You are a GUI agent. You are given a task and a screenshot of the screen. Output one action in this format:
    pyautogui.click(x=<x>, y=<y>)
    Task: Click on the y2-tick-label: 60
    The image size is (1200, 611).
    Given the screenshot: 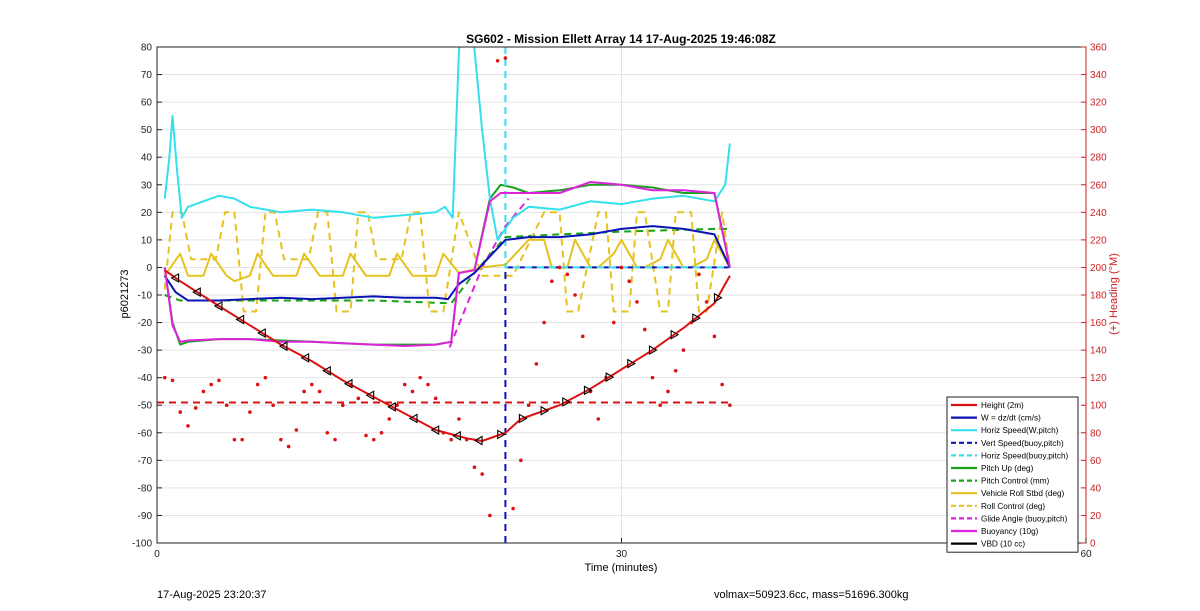 What is the action you would take?
    pyautogui.click(x=1096, y=461)
    